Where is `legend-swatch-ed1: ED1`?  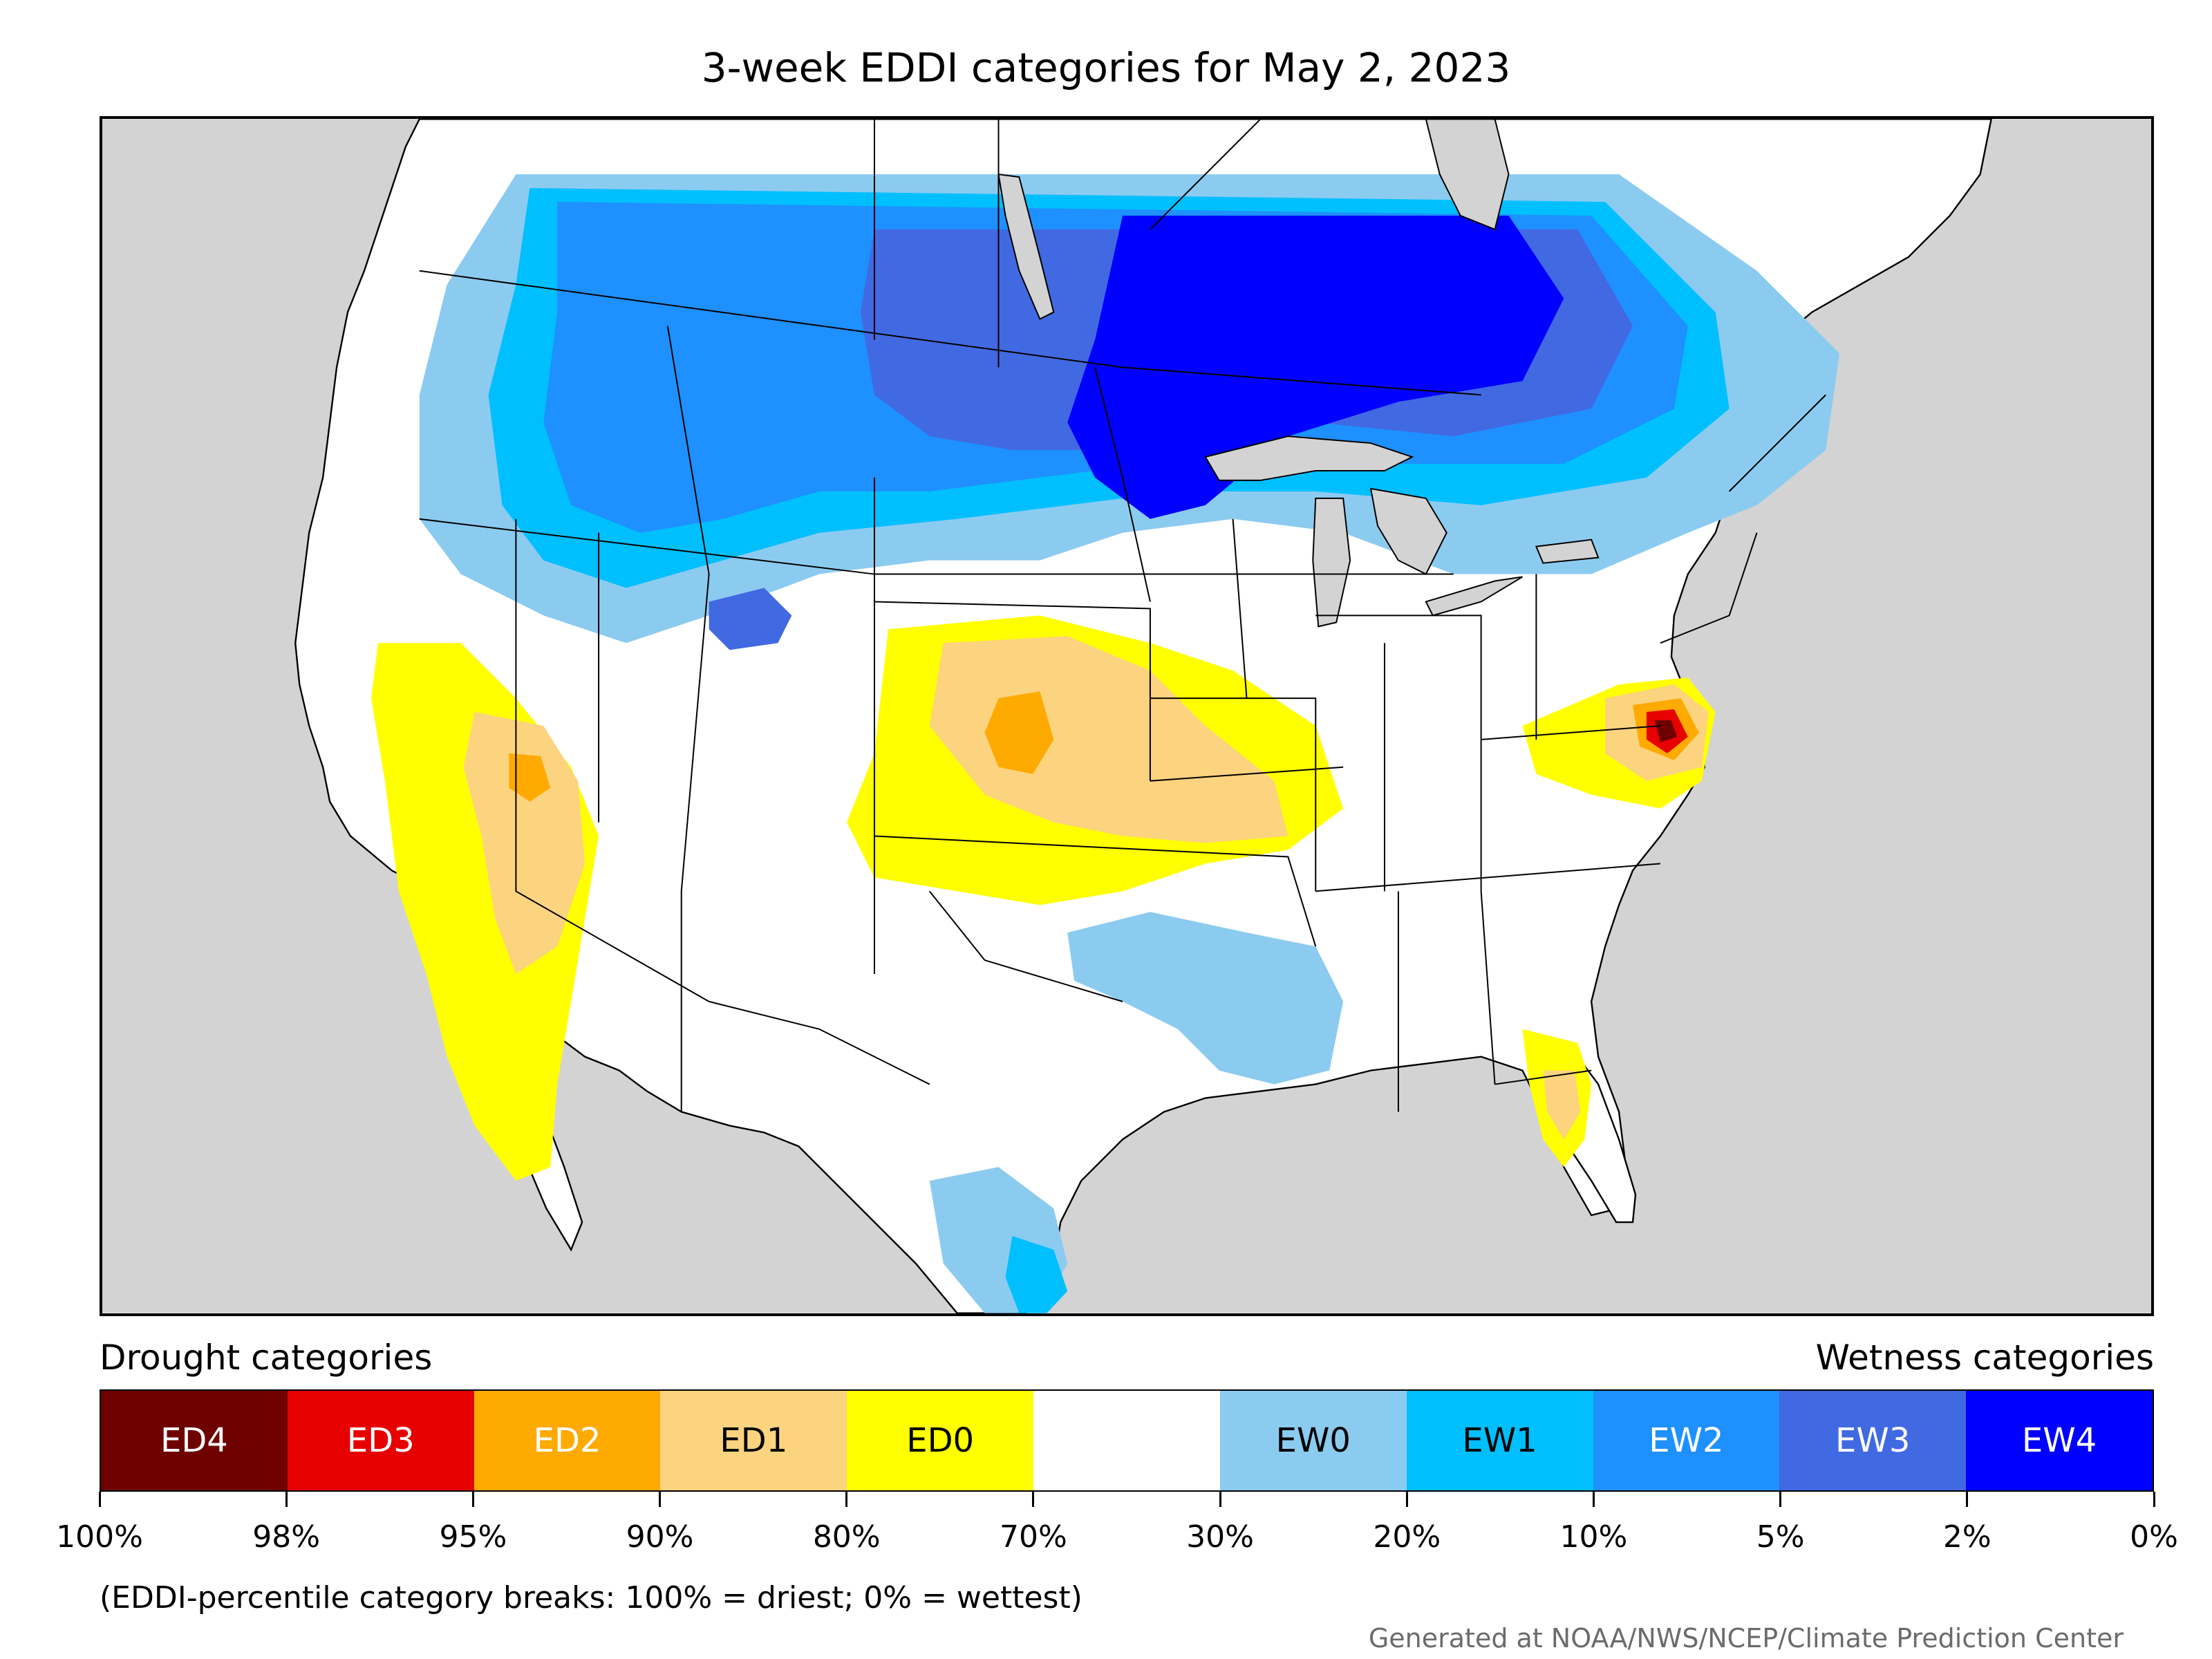 legend-swatch-ed1: ED1 is located at coordinates (753, 1441).